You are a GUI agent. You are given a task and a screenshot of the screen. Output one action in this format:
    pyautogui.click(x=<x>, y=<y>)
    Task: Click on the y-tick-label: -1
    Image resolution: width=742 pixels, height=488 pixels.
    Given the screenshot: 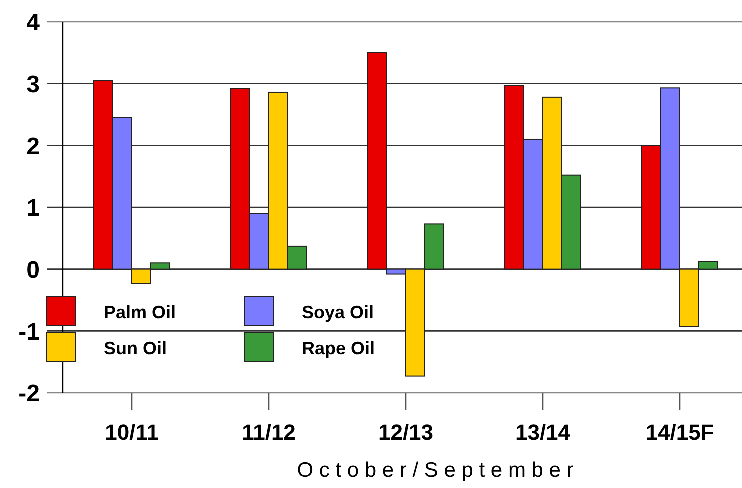 What is the action you would take?
    pyautogui.click(x=29, y=332)
    